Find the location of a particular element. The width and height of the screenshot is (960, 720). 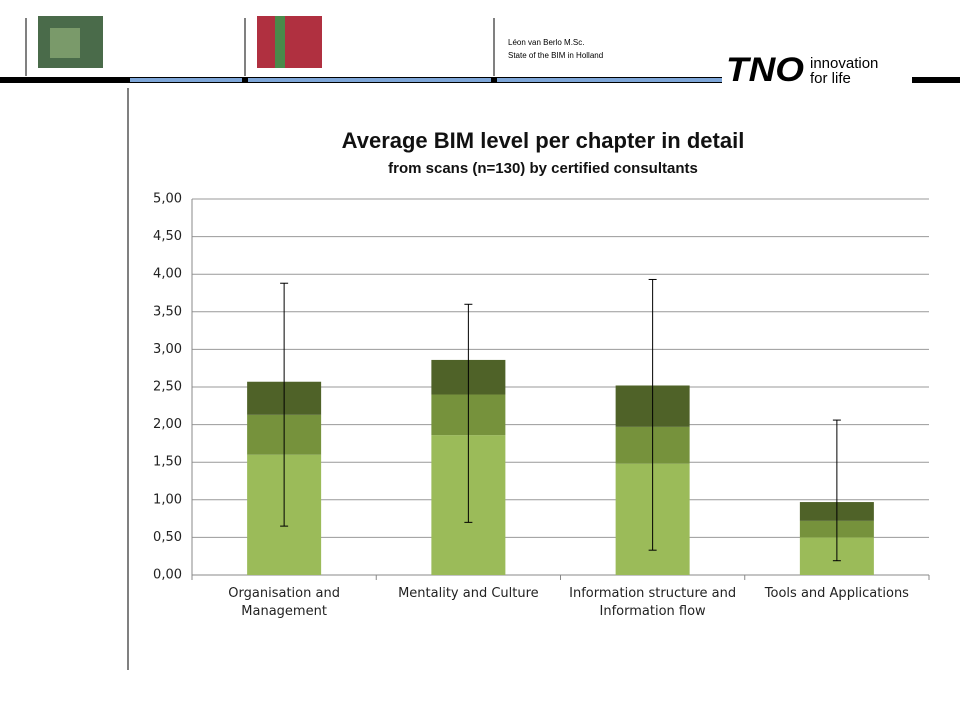

header-image-industry-detail is located at coordinates (280, 42).